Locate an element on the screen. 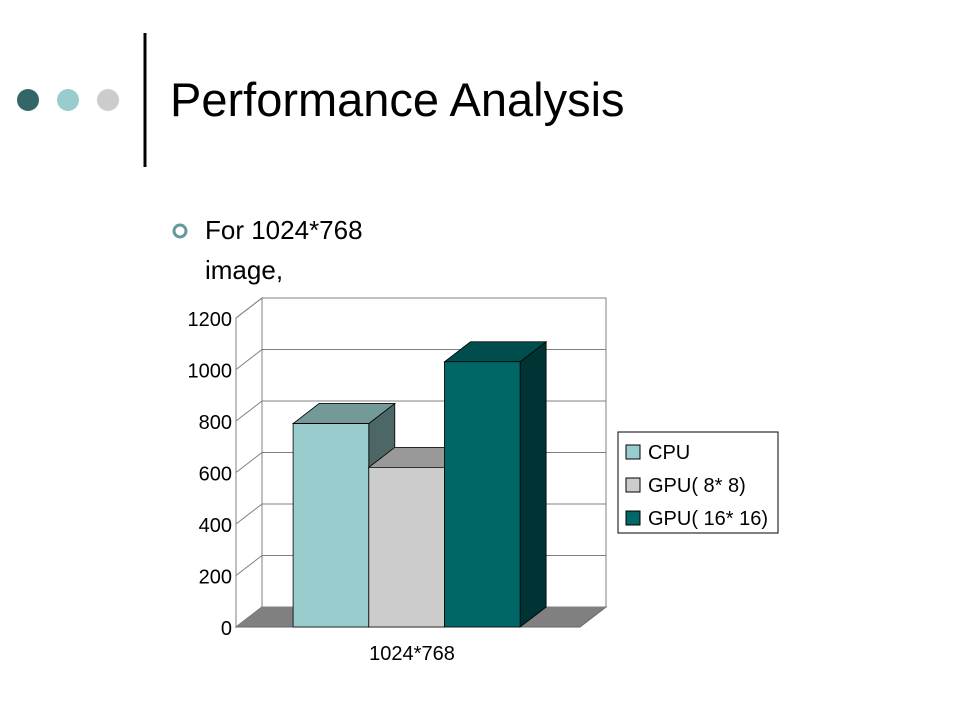 Image resolution: width=960 pixels, height=720 pixels. bar-side is located at coordinates (533, 484).